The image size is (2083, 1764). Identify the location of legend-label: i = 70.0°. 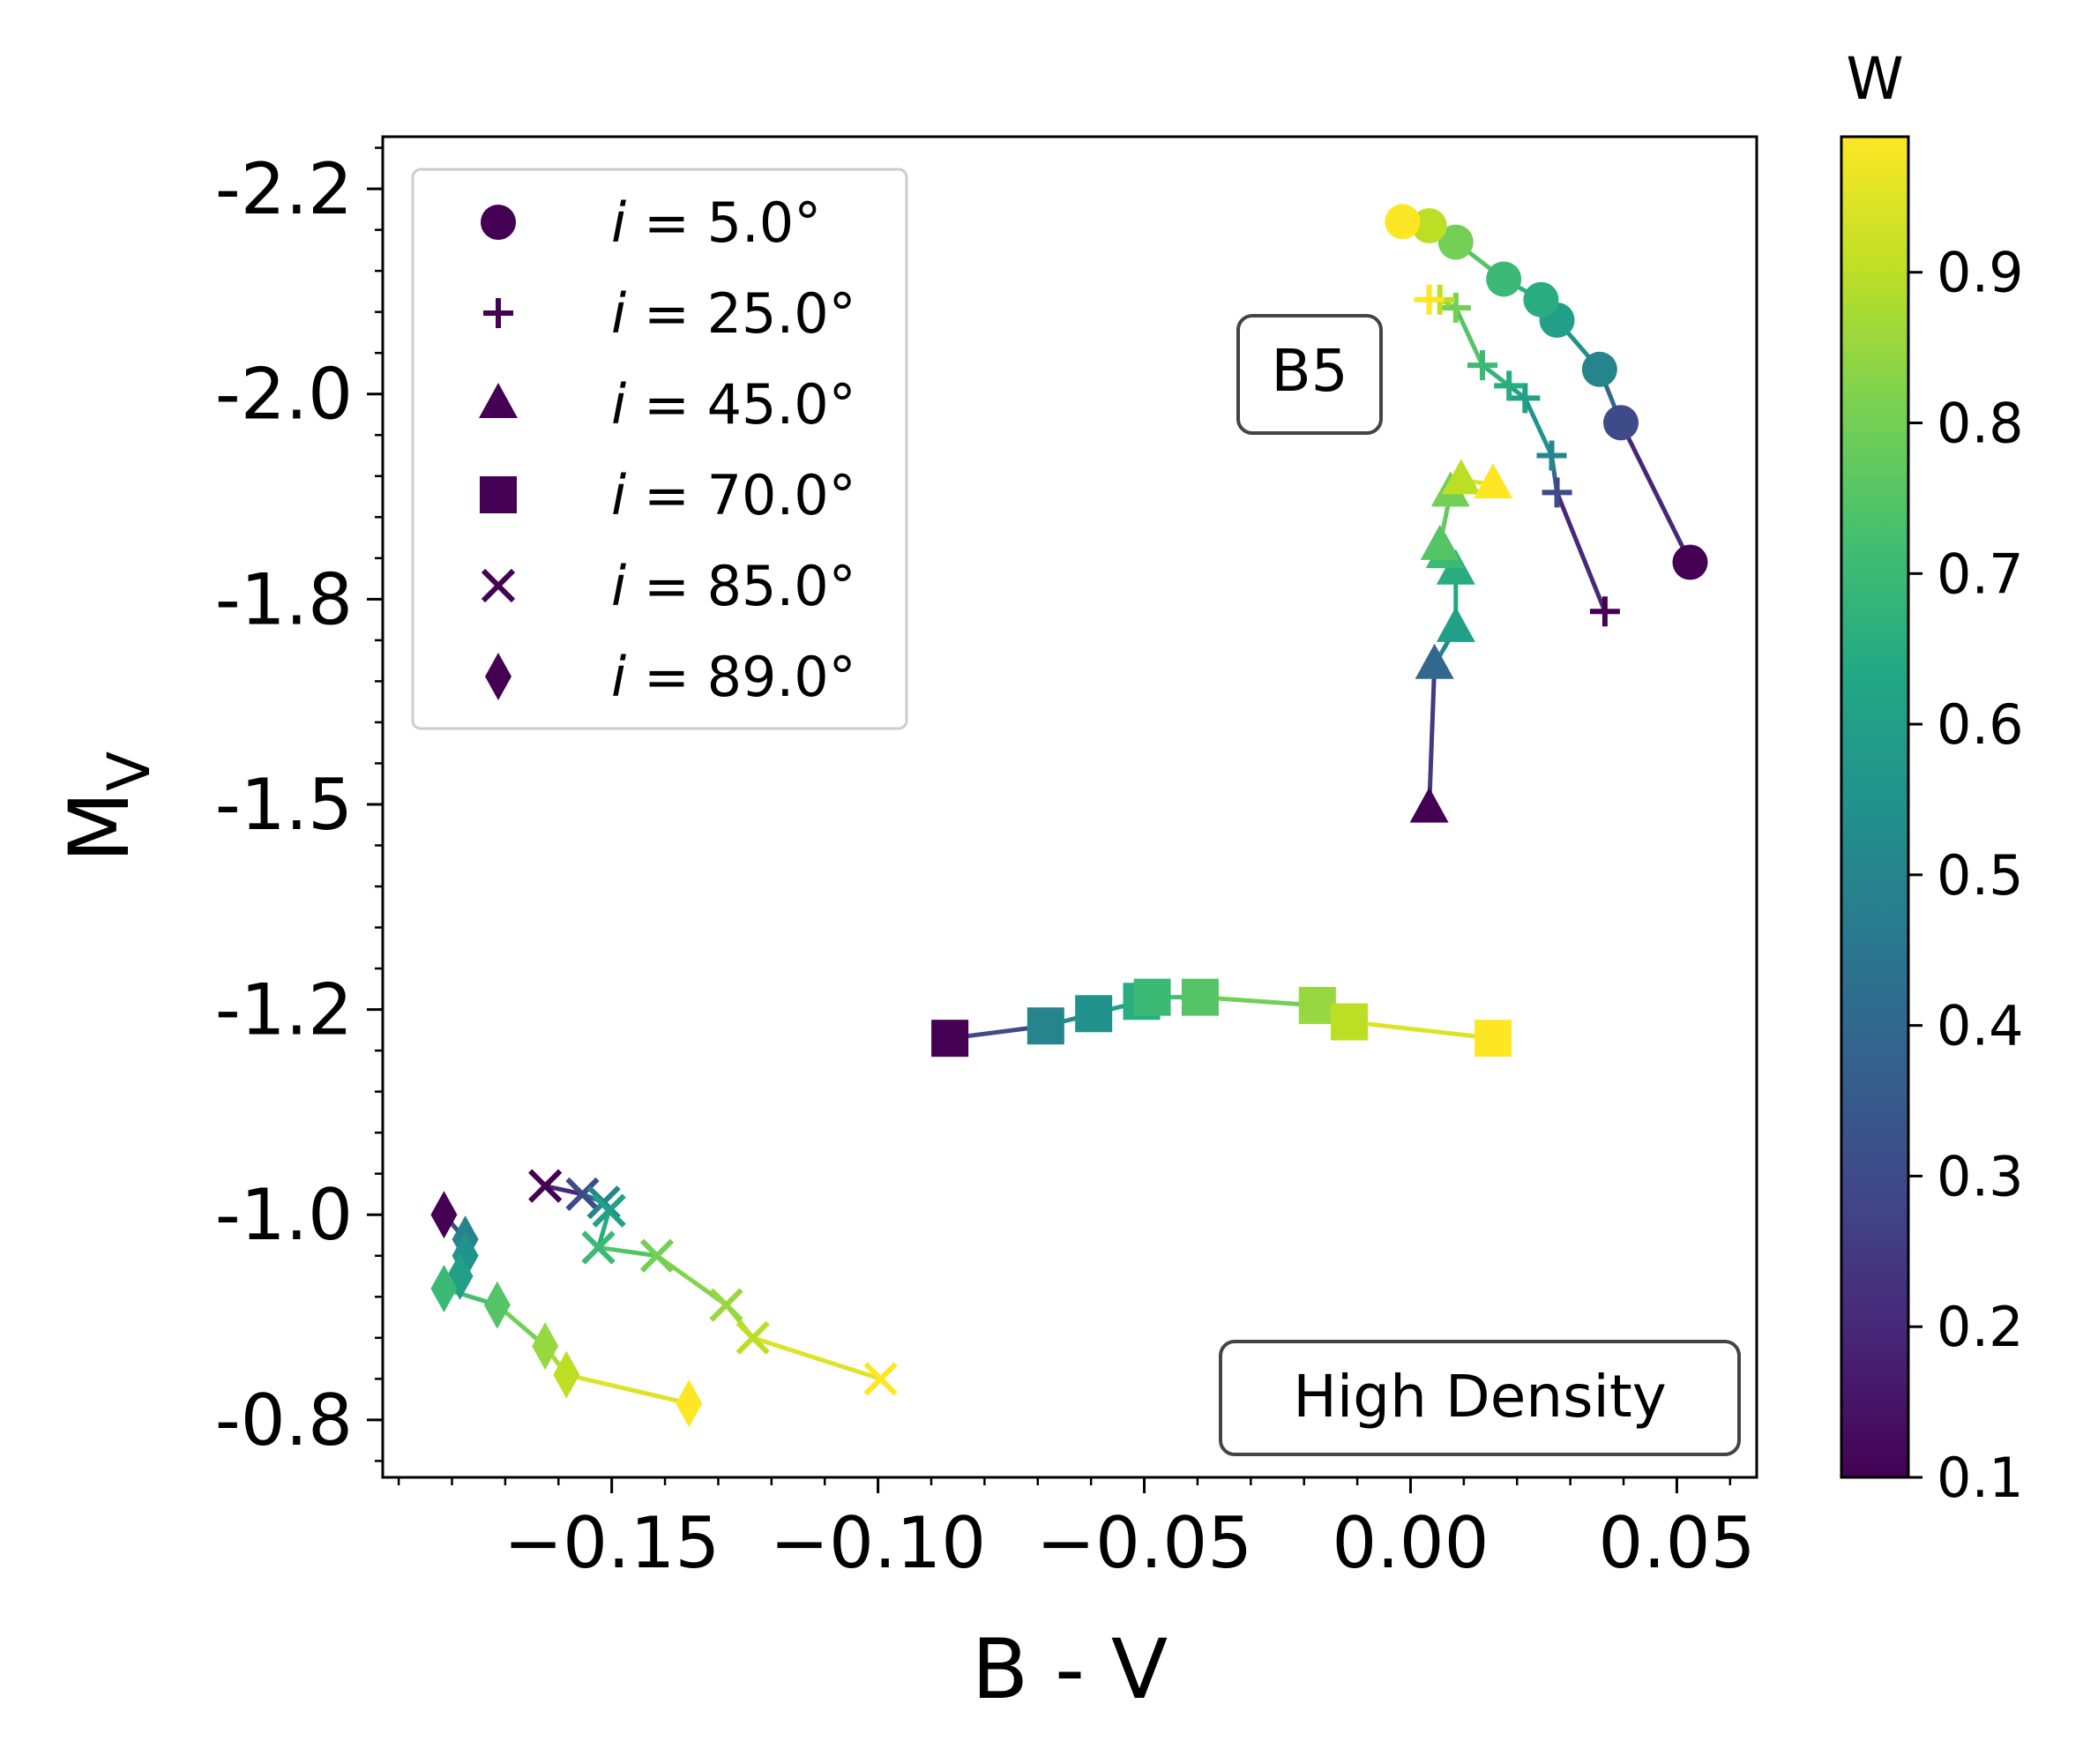
(734, 495).